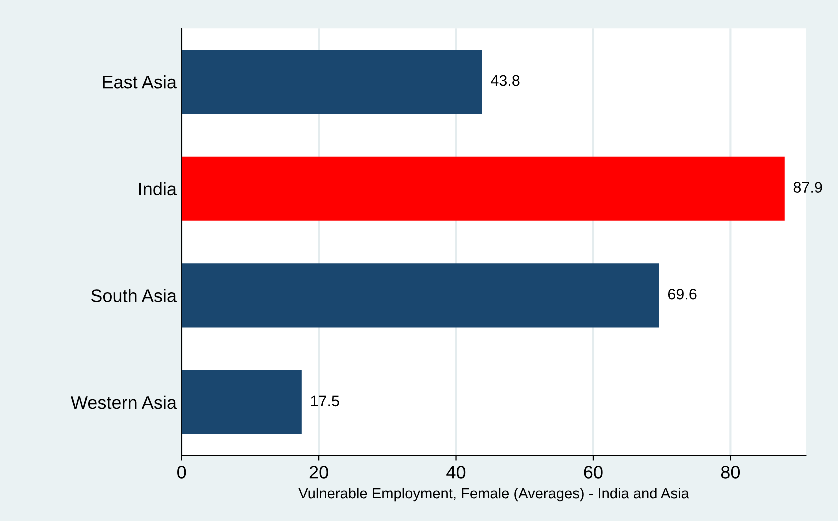  I want to click on data-label: 43.8, so click(505, 80).